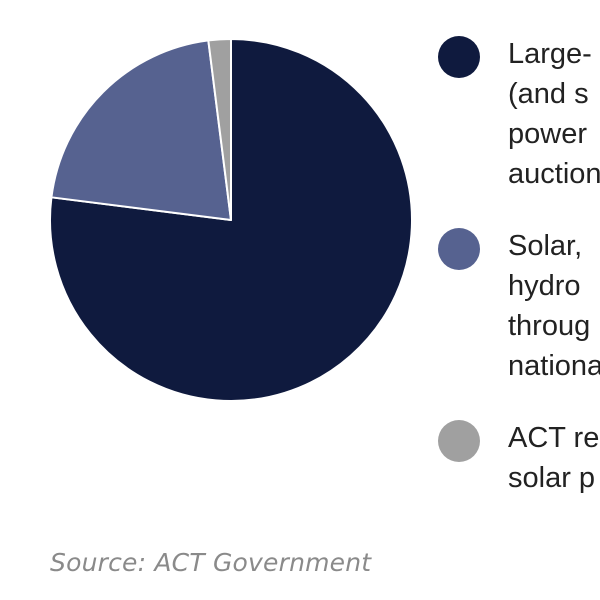 Image resolution: width=600 pixels, height=600 pixels. What do you see at coordinates (545, 246) in the screenshot?
I see `legend-label-line: Solar,` at bounding box center [545, 246].